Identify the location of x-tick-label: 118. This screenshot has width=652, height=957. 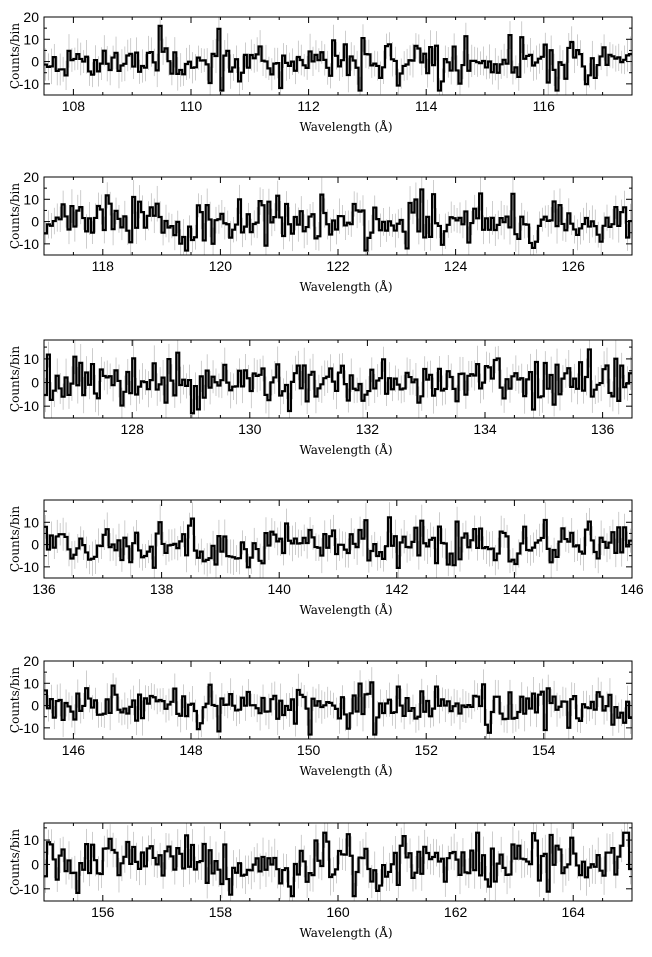
(103, 266).